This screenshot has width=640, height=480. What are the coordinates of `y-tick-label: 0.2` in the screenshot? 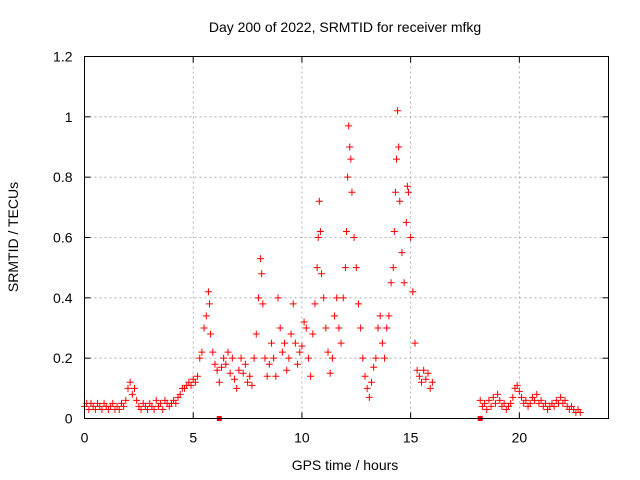 It's located at (63, 358).